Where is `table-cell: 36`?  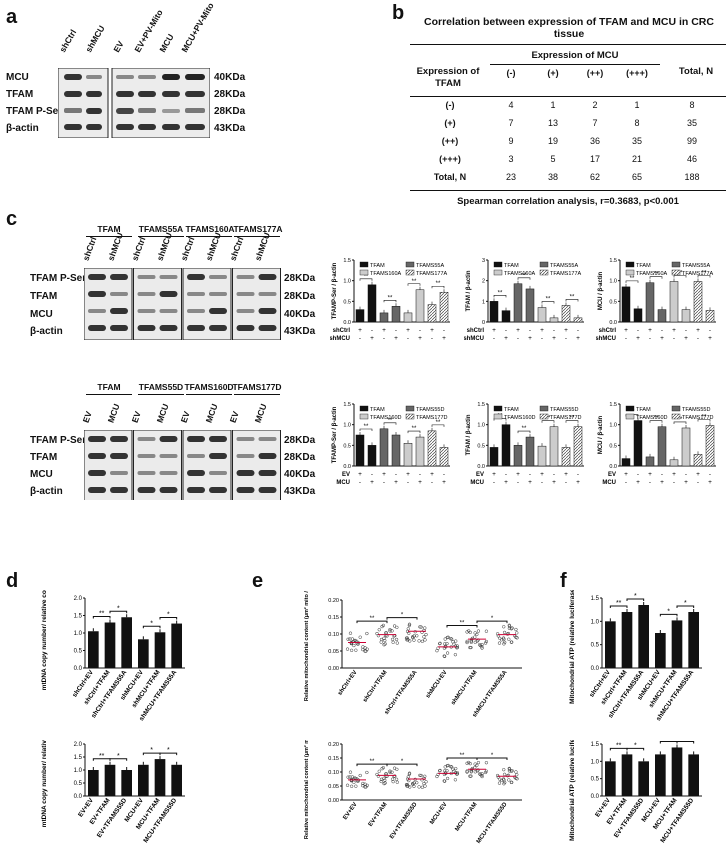
table-cell: 36 is located at coordinates (594, 141).